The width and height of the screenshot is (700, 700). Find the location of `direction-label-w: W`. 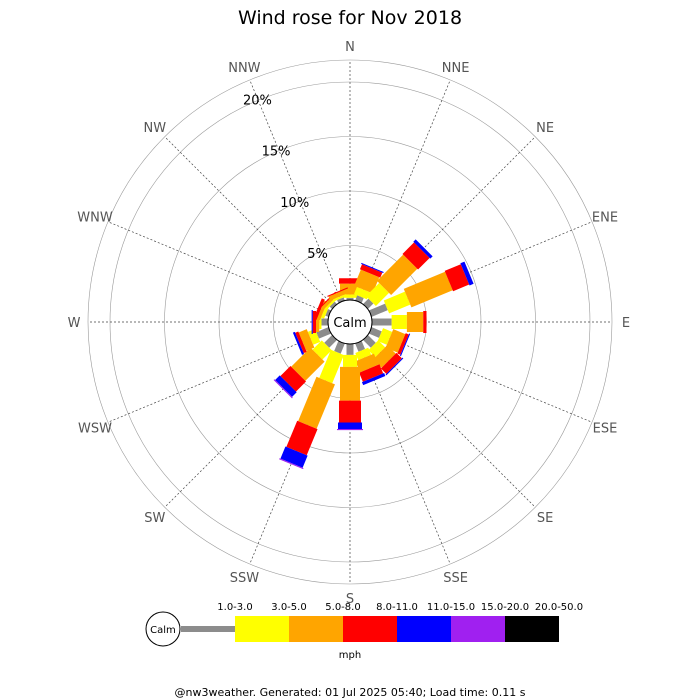

direction-label-w: W is located at coordinates (74, 323).